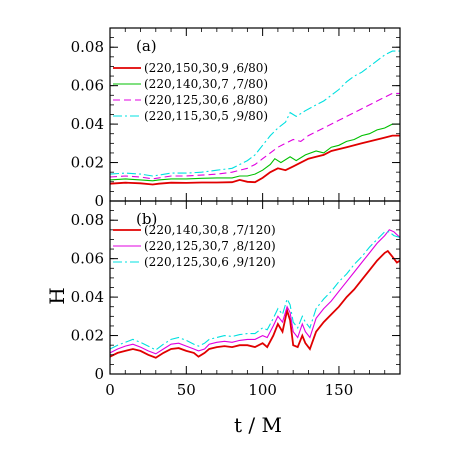 Image resolution: width=457 pixels, height=457 pixels. What do you see at coordinates (57, 295) in the screenshot?
I see `y-axis-title: H` at bounding box center [57, 295].